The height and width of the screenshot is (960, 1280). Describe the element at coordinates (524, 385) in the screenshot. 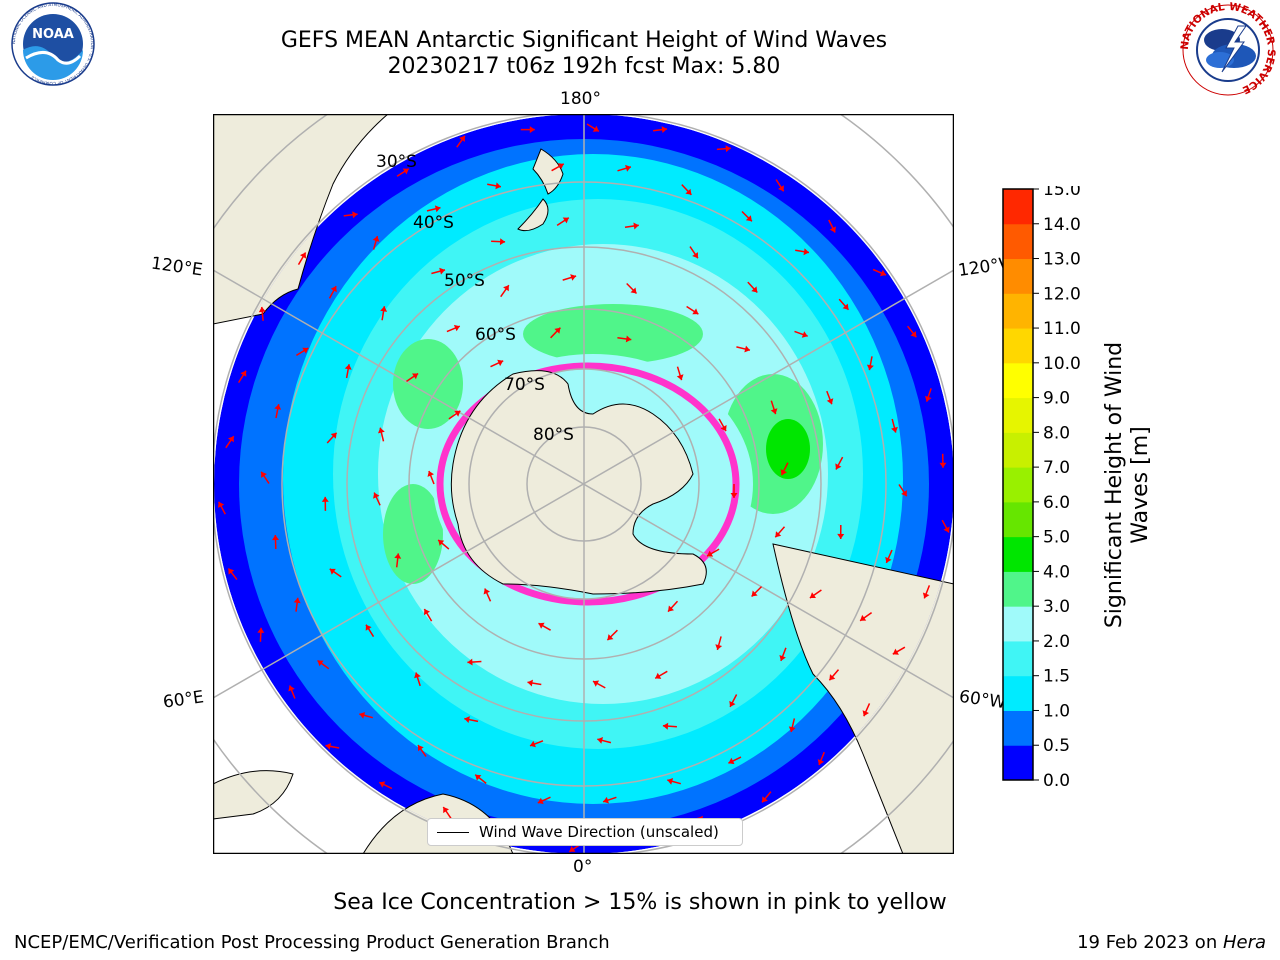

I see `lat-label-70s: 70°S` at that location.